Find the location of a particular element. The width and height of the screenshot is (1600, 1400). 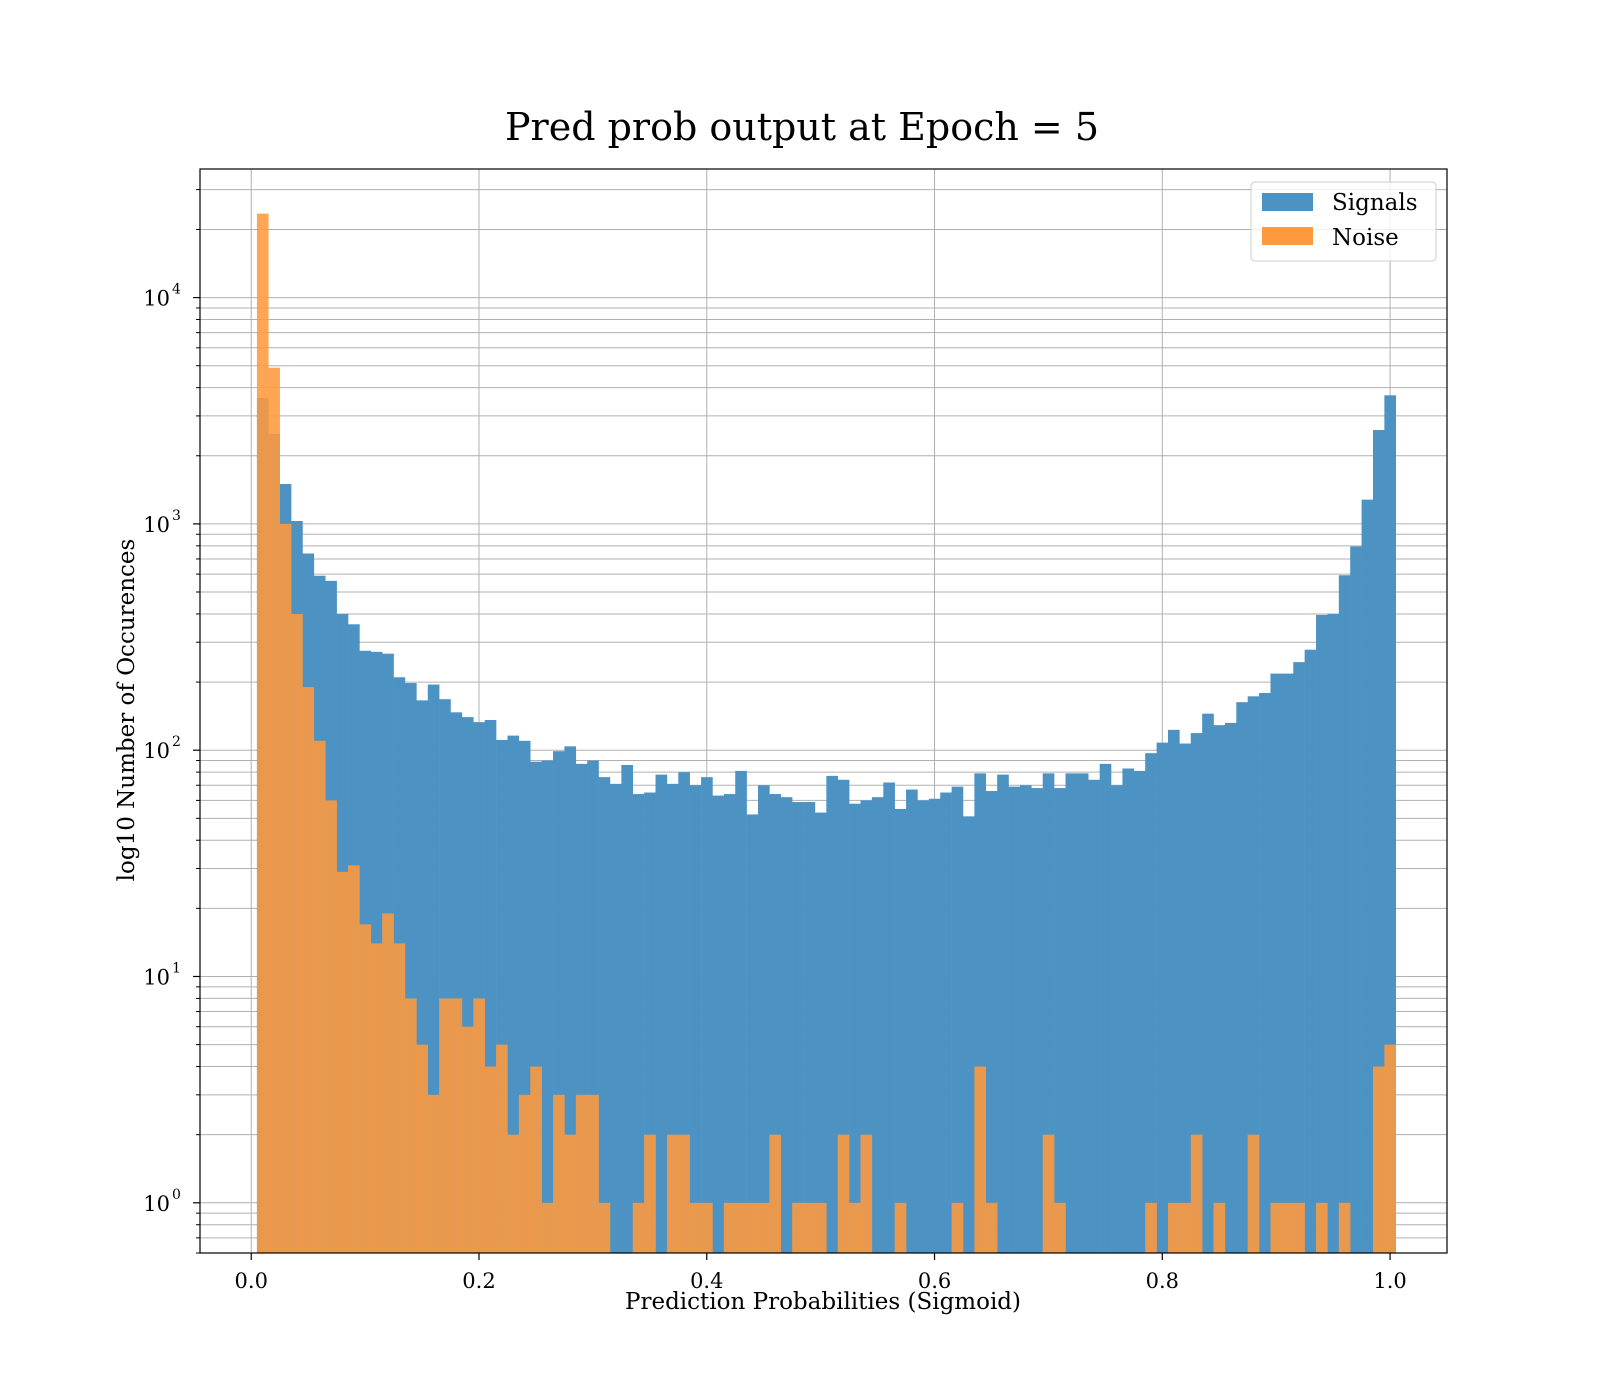

y-tick-exponent: 2 is located at coordinates (176, 742).